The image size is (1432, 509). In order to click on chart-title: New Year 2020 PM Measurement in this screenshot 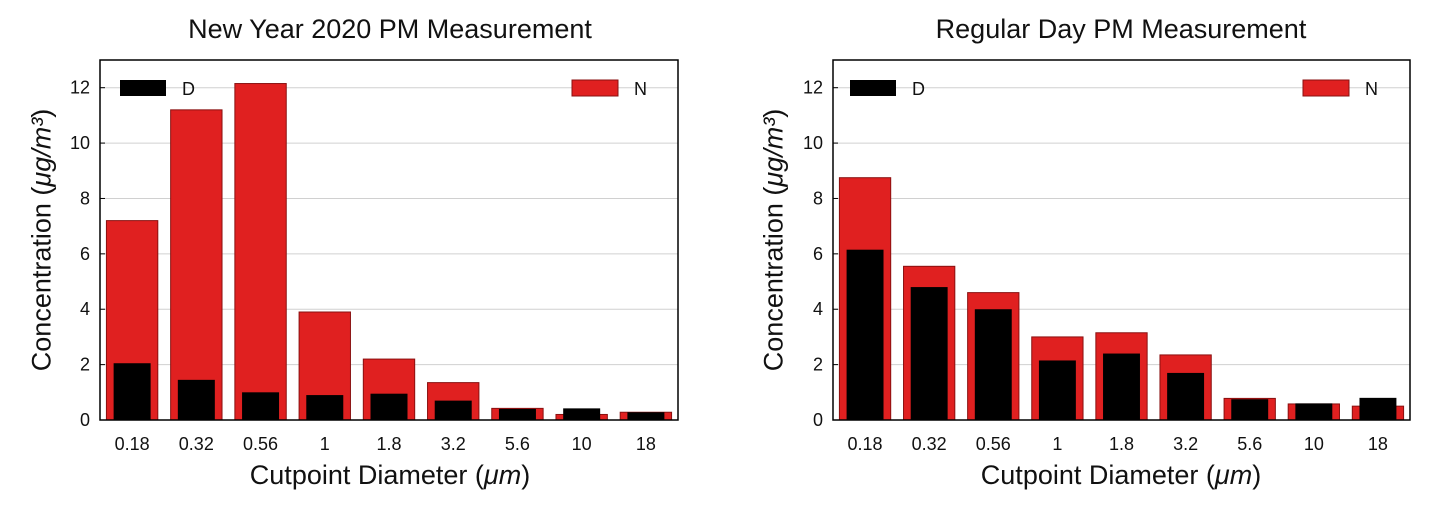, I will do `click(390, 29)`.